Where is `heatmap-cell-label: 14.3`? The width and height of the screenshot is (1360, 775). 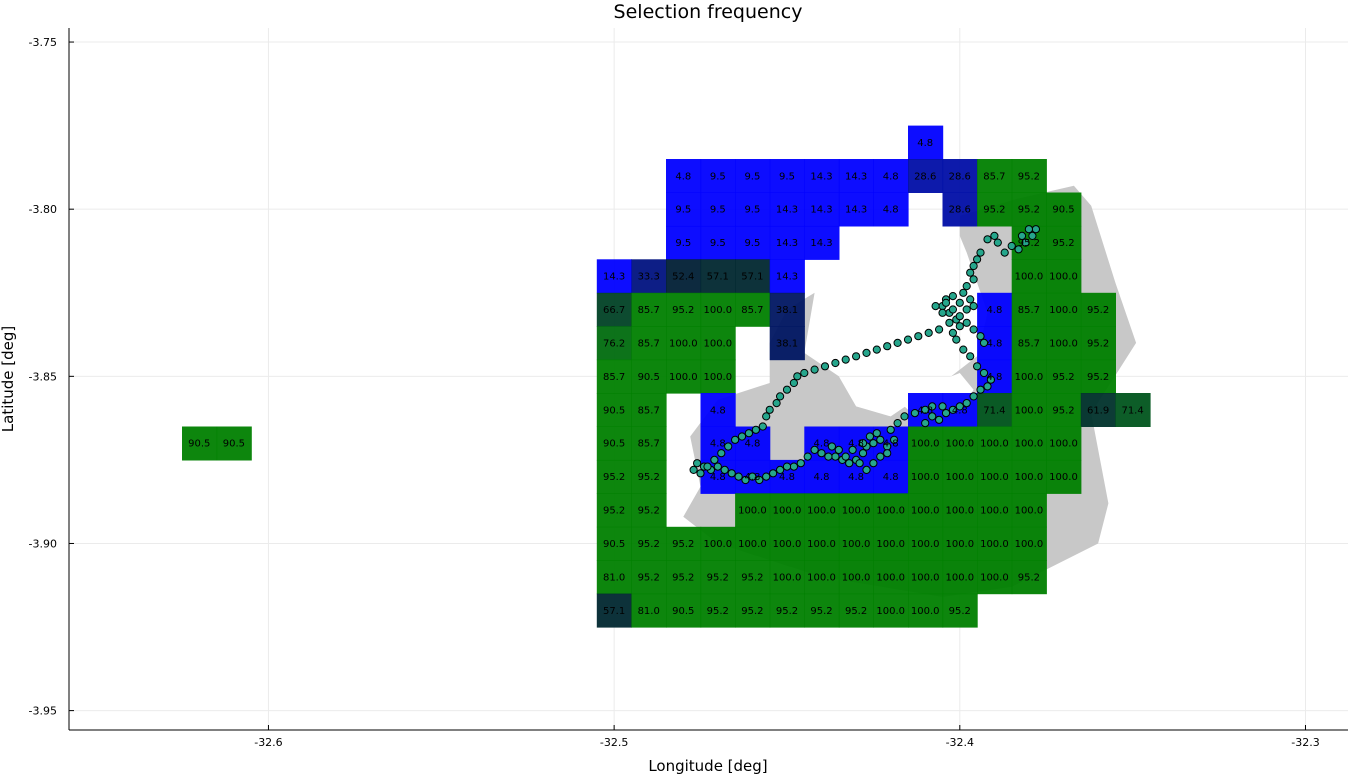 heatmap-cell-label: 14.3 is located at coordinates (787, 210).